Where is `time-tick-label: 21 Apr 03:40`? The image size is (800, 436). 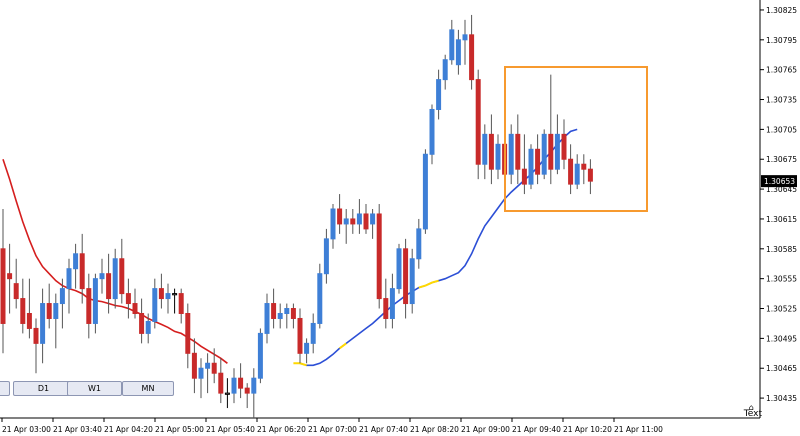 time-tick-label: 21 Apr 03:40 is located at coordinates (77, 429).